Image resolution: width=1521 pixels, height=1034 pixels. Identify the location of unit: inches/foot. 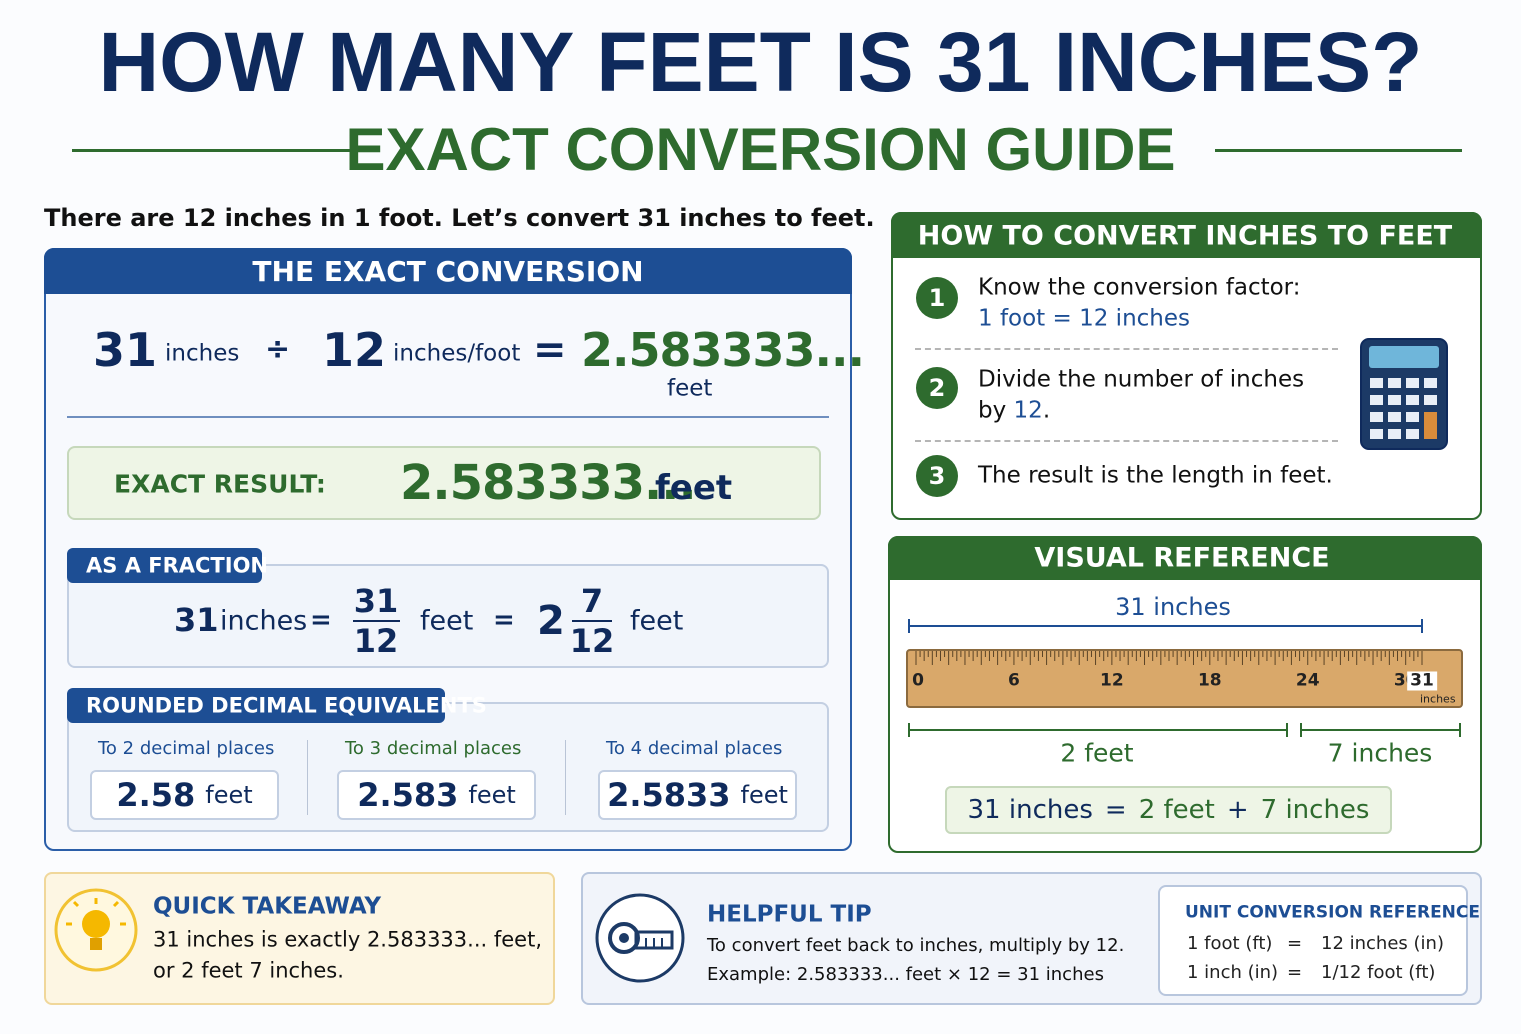
(457, 353).